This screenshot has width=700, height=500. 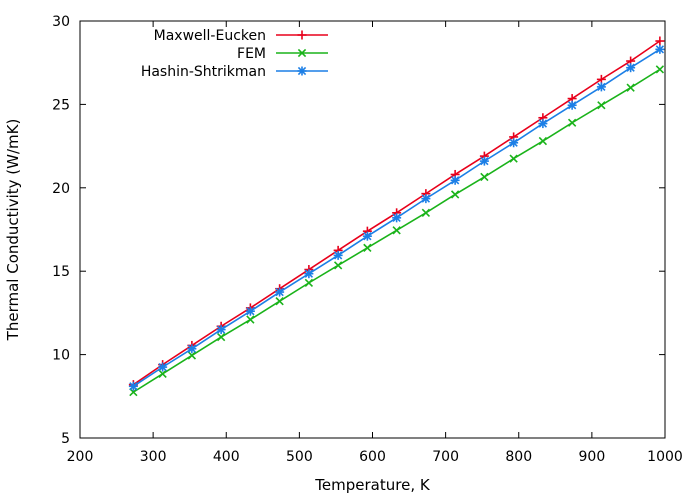 What do you see at coordinates (665, 457) in the screenshot?
I see `x-tick-label: 1000` at bounding box center [665, 457].